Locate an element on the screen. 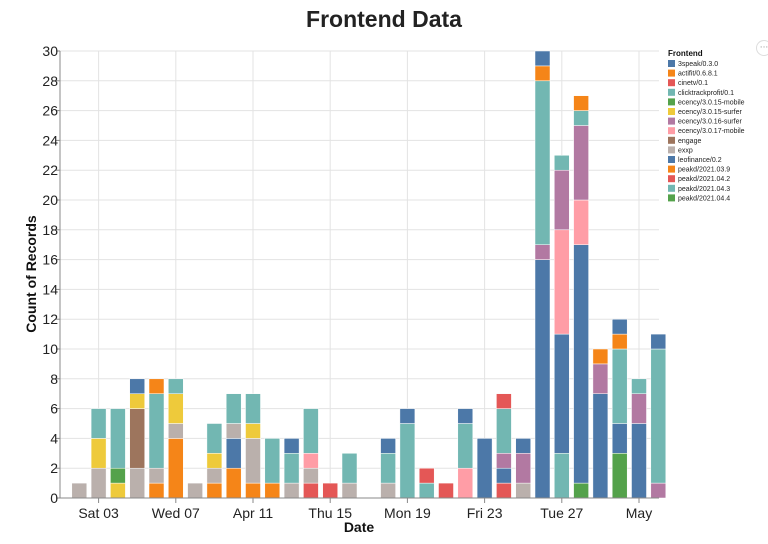  legend-label: 3speak/0.3.0 is located at coordinates (698, 64).